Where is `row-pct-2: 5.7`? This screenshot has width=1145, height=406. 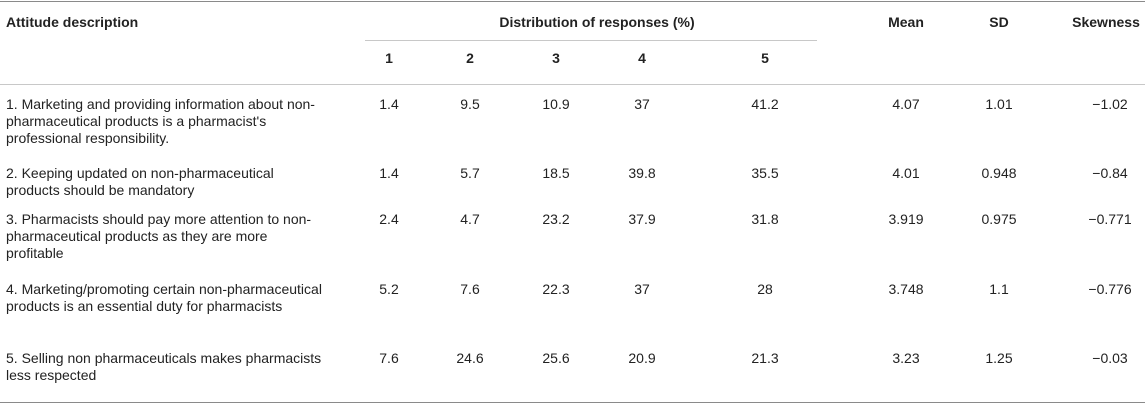 row-pct-2: 5.7 is located at coordinates (470, 173).